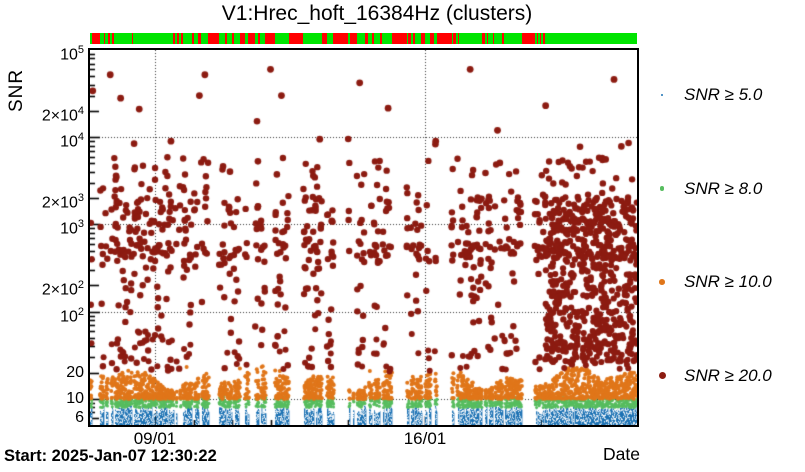 The image size is (805, 472). Describe the element at coordinates (62, 114) in the screenshot. I see `y-tick-label: 2×10⁴` at that location.